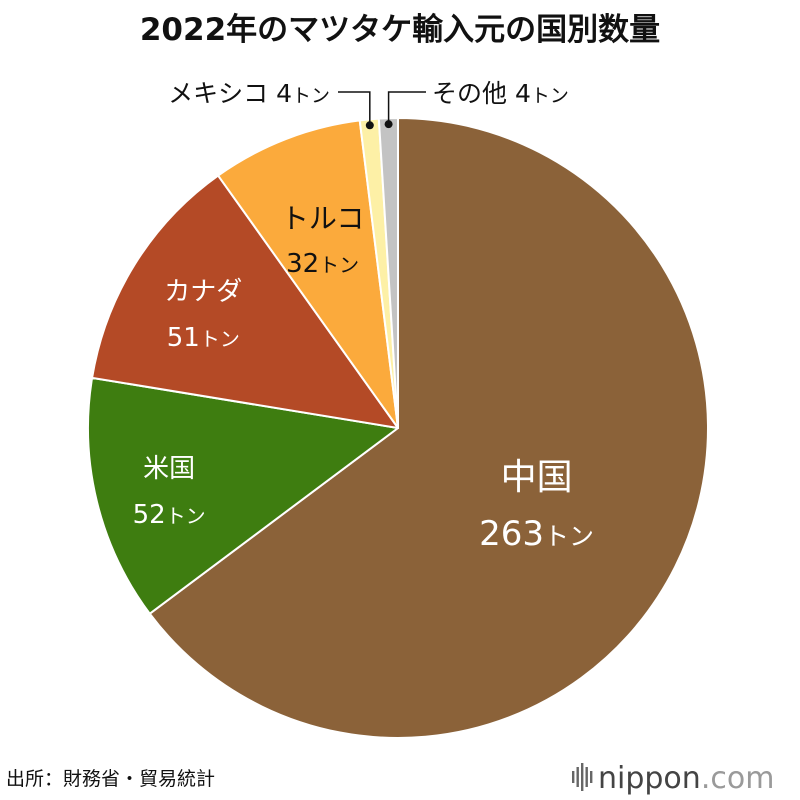 This screenshot has height=800, width=800. Describe the element at coordinates (169, 469) in the screenshot. I see `slice-label-usa: 米国` at that location.